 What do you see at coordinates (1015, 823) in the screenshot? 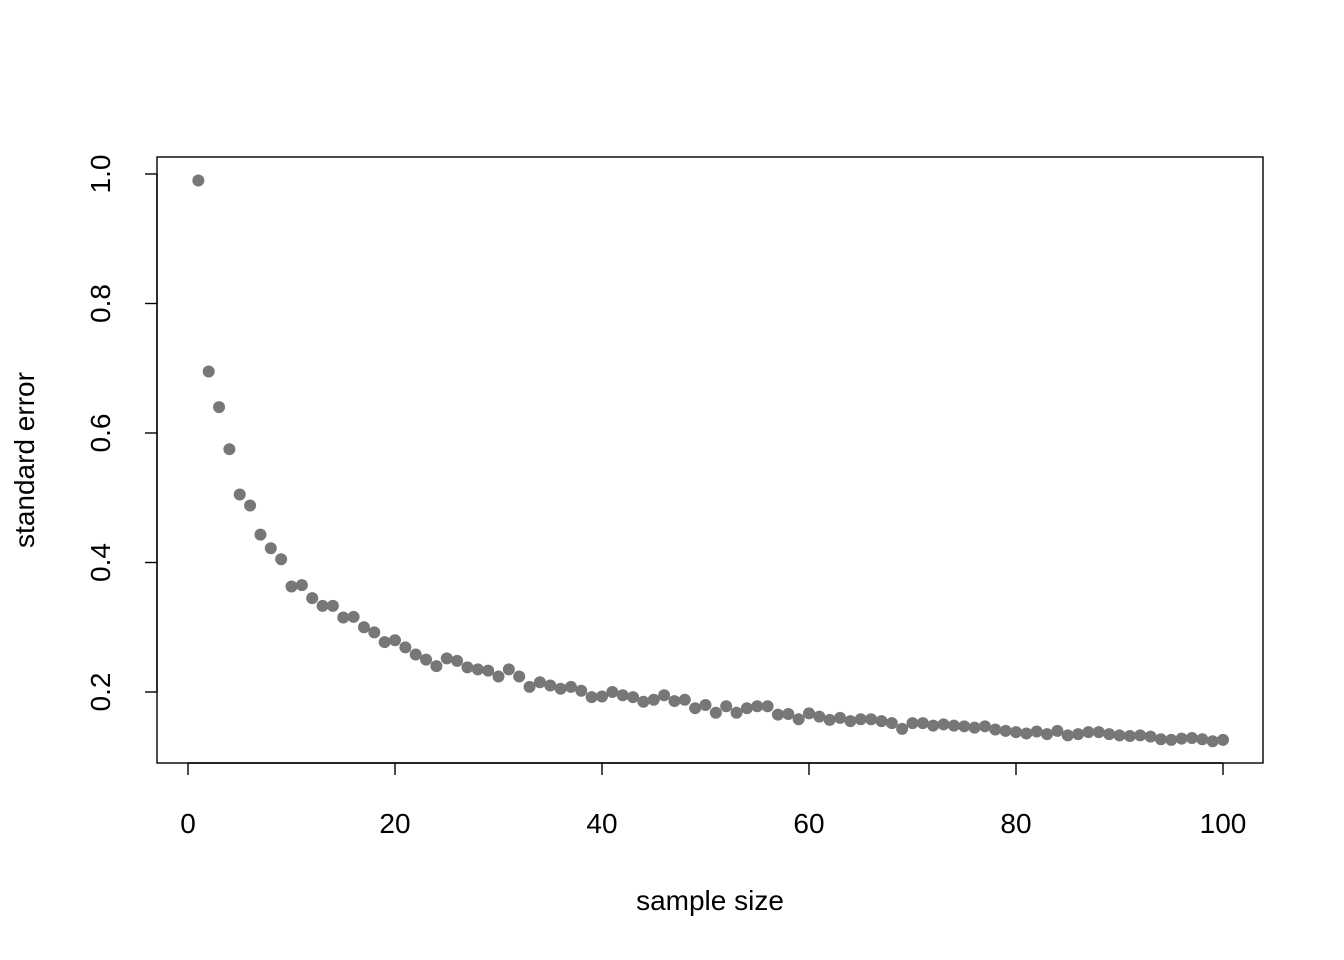
I see `x-tick-label: 80` at bounding box center [1015, 823].